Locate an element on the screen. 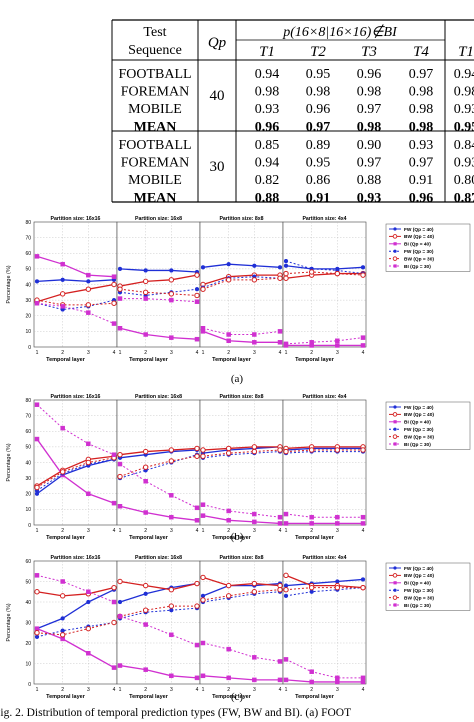  y-tick-label: 40 is located at coordinates (28, 285).